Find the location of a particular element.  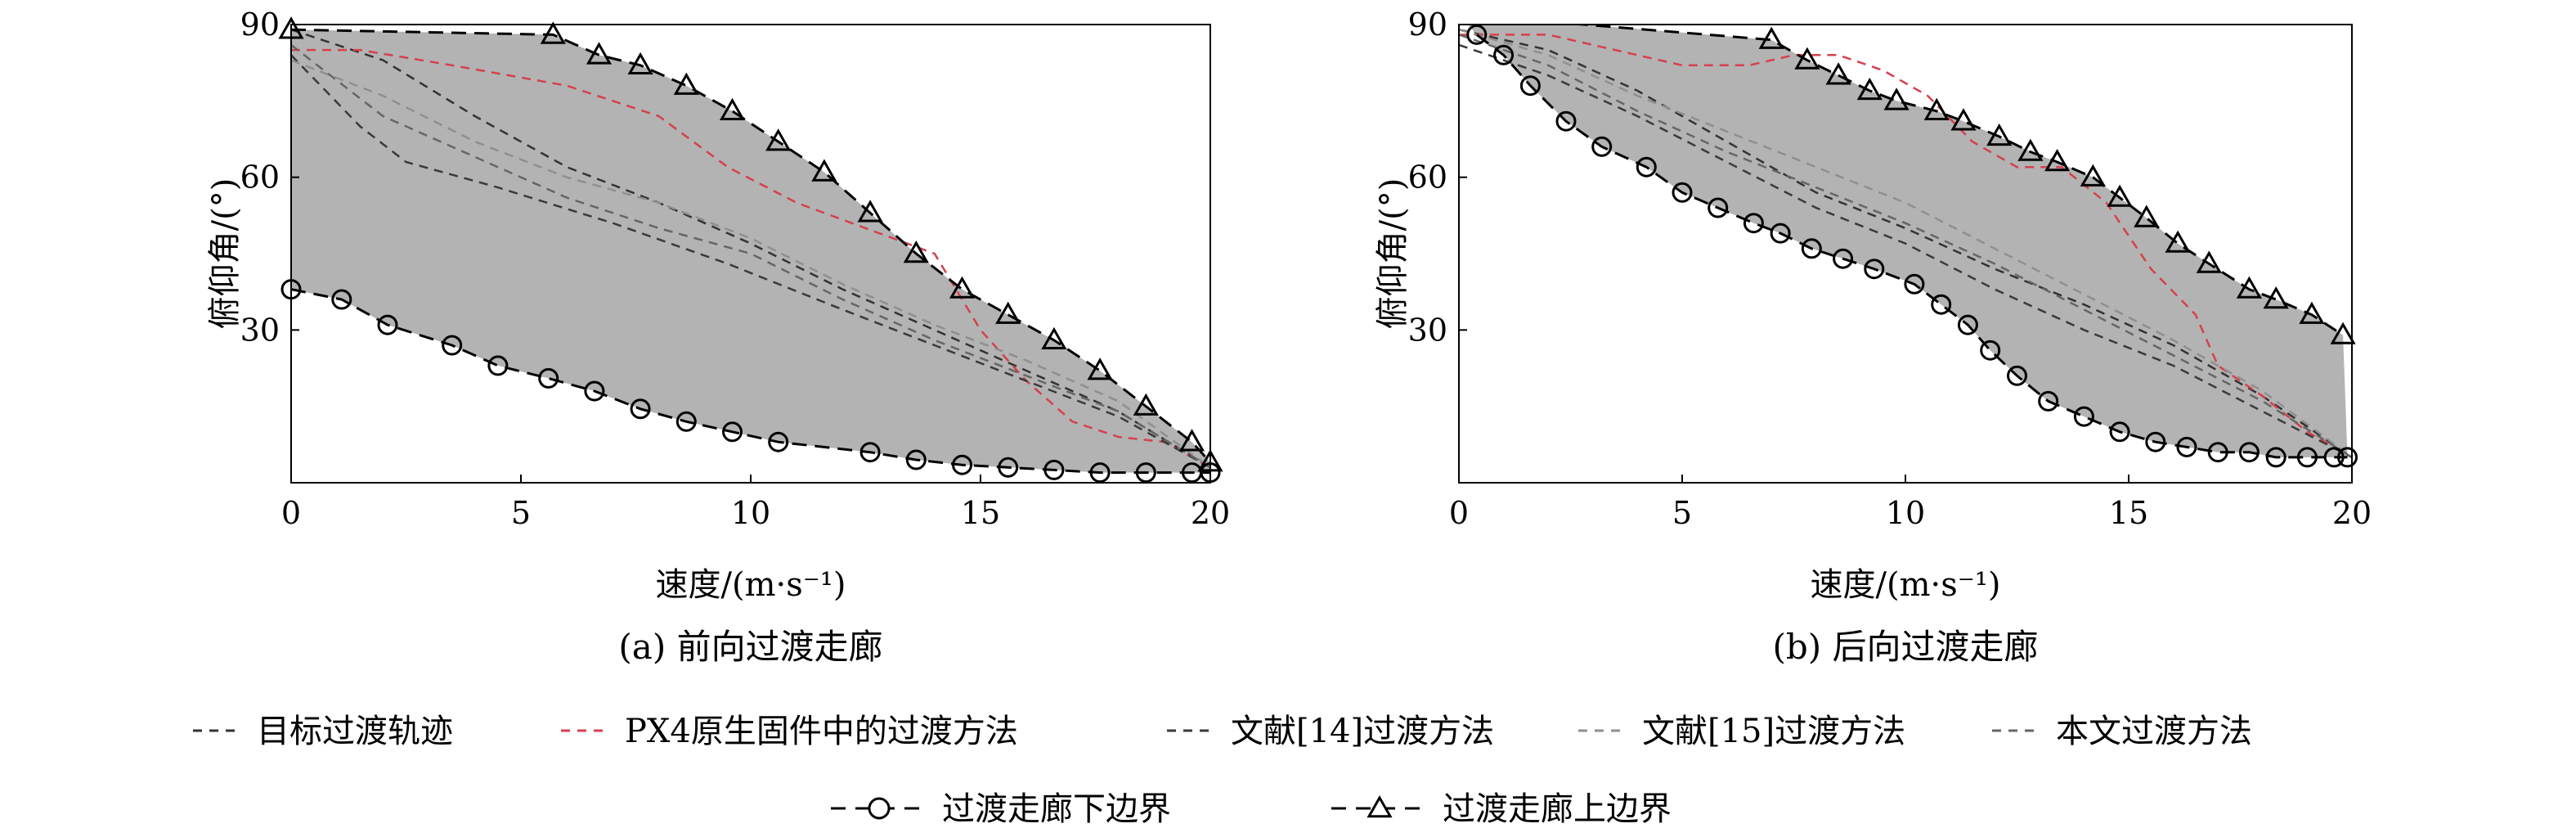

panel-b-y-tick-label: 60 is located at coordinates (1427, 178).